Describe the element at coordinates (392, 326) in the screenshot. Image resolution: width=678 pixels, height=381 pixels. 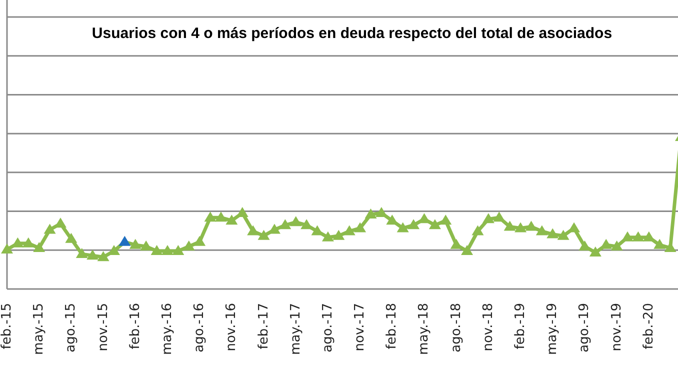
I see `x-tick-label: feb.-18` at that location.